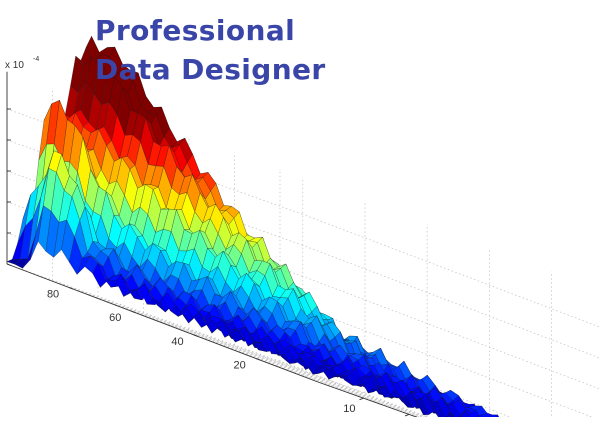  I want to click on title-line-1: Professional, so click(195, 30).